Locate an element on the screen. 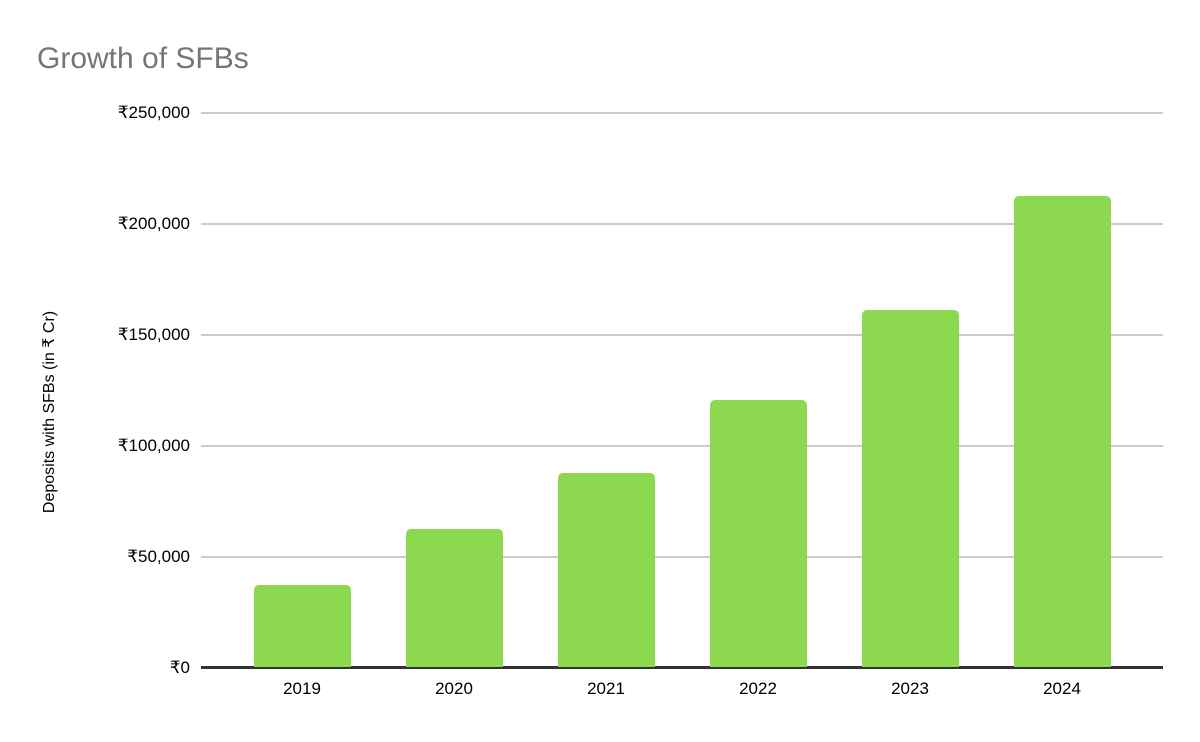 This screenshot has height=742, width=1200. bar-2023 is located at coordinates (910, 488).